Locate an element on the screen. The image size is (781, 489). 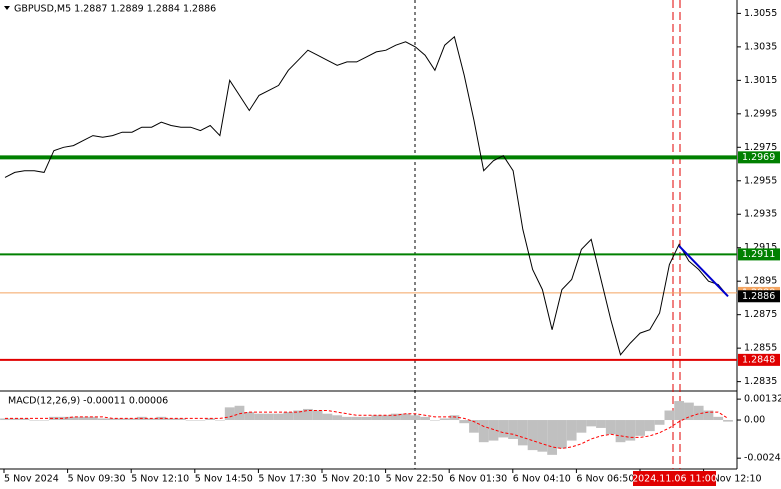
chart-title: GBPUSD,M5 1.2887 1.2889 1.2884 1.2886 is located at coordinates (115, 9).